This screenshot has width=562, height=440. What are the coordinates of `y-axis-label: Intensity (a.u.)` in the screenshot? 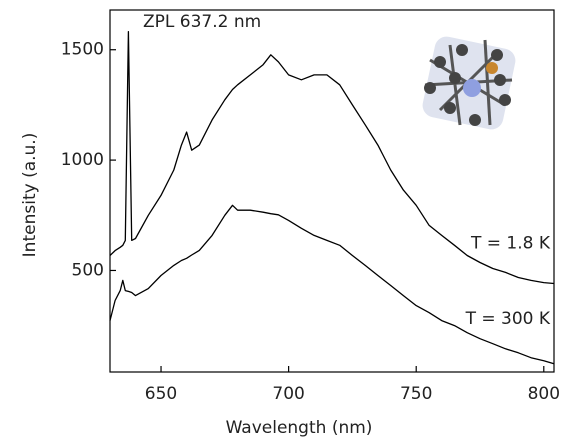 It's located at (30, 195).